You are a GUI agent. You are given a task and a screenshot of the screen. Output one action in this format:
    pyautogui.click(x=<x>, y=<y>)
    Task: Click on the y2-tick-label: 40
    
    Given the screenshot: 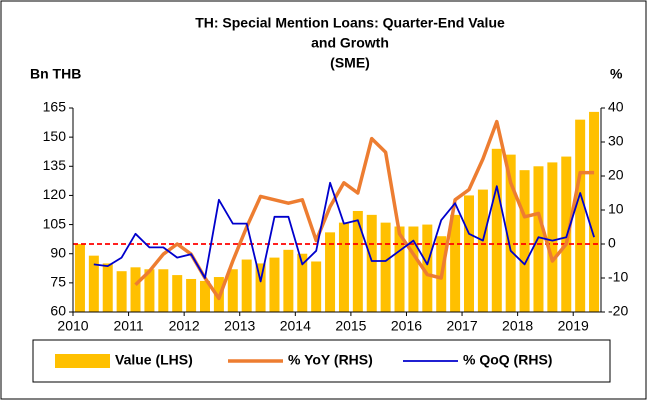 What is the action you would take?
    pyautogui.click(x=616, y=107)
    